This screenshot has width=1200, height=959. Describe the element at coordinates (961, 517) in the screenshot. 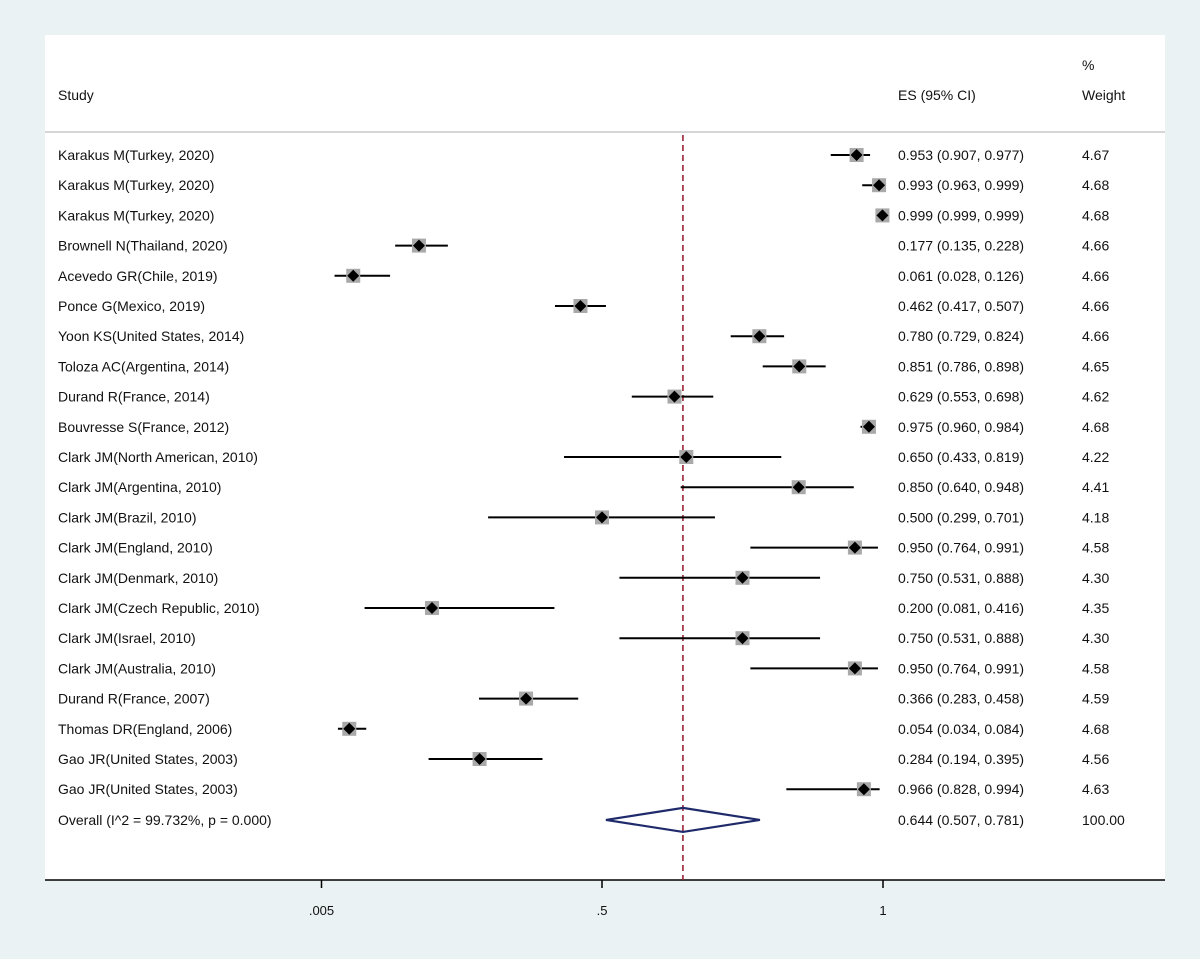

I see `study-es-ci: 0.500 (0.299, 0.701)` at that location.